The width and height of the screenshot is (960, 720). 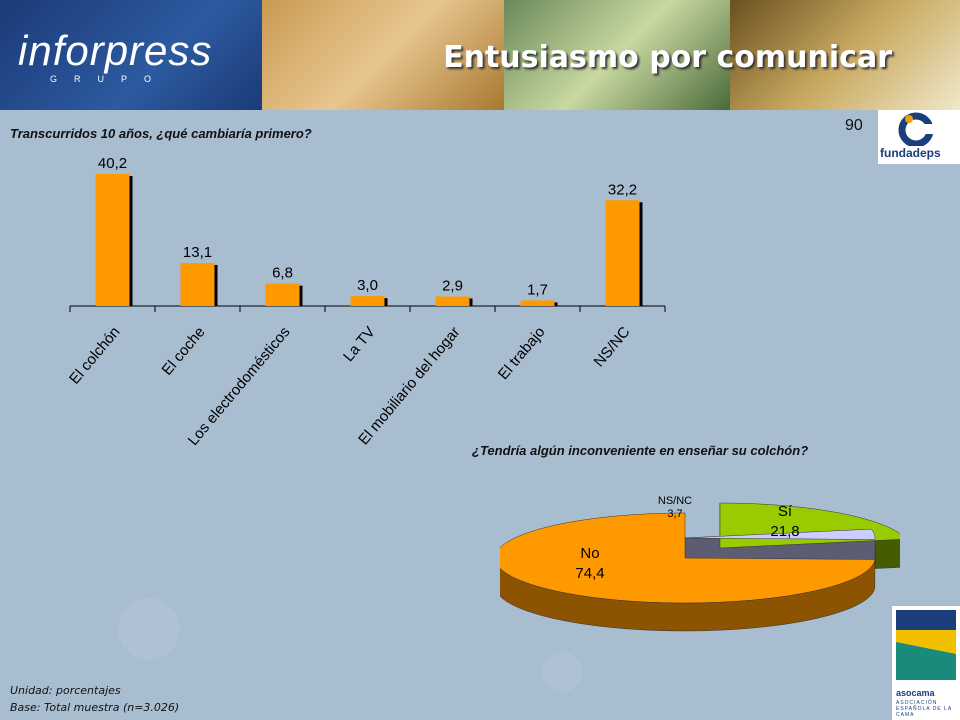 What do you see at coordinates (367, 285) in the screenshot?
I see `bar-value-label: 3,0` at bounding box center [367, 285].